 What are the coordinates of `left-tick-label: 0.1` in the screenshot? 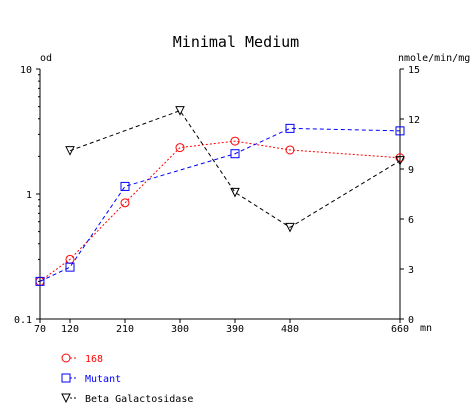 It's located at (23, 320).